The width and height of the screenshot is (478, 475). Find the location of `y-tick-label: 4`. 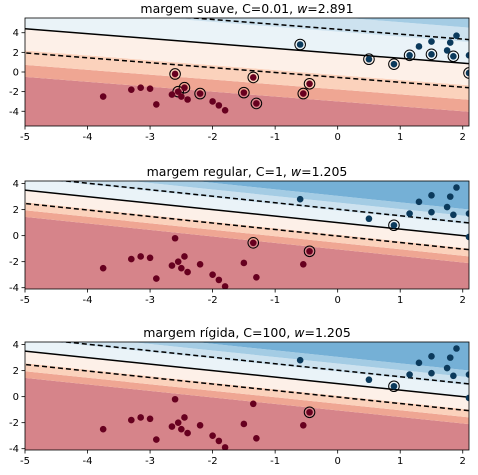

y-tick-label: 4 is located at coordinates (16, 345).